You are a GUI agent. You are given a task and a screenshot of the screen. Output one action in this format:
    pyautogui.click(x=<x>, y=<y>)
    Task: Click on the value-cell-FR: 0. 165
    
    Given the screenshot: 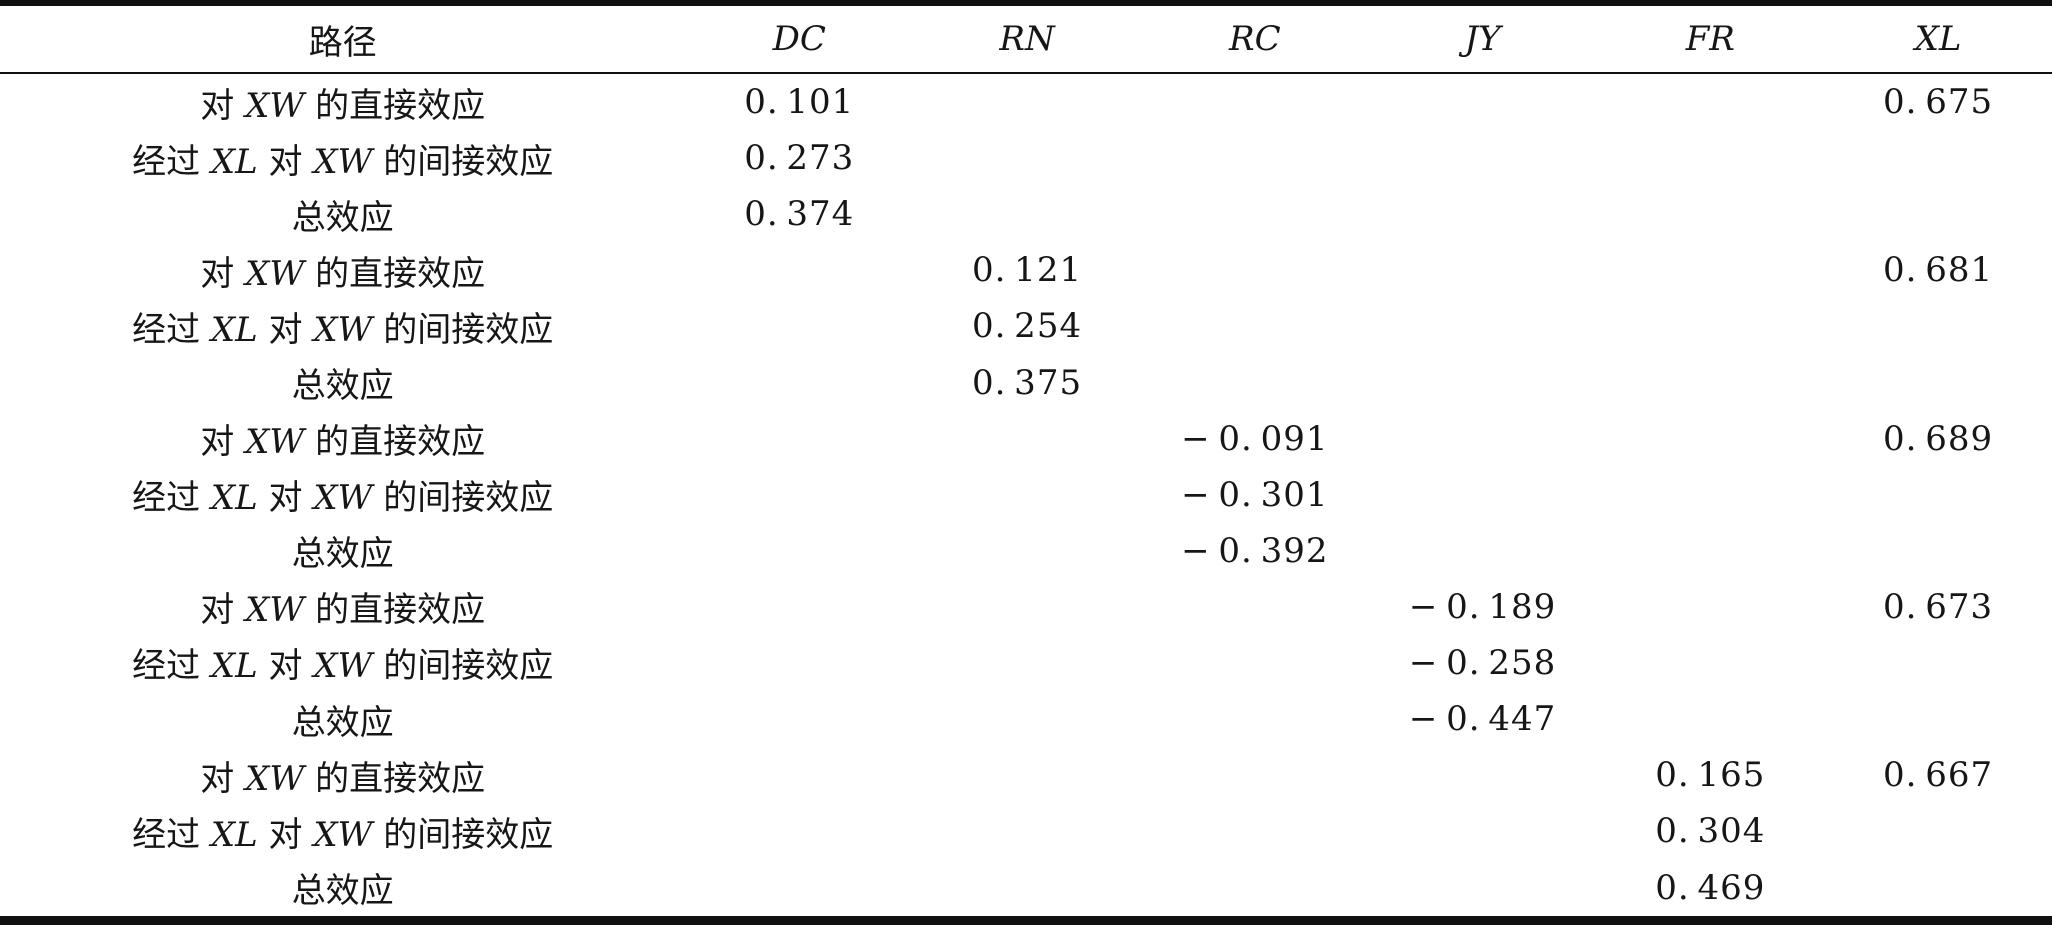 What is the action you would take?
    pyautogui.click(x=1710, y=775)
    